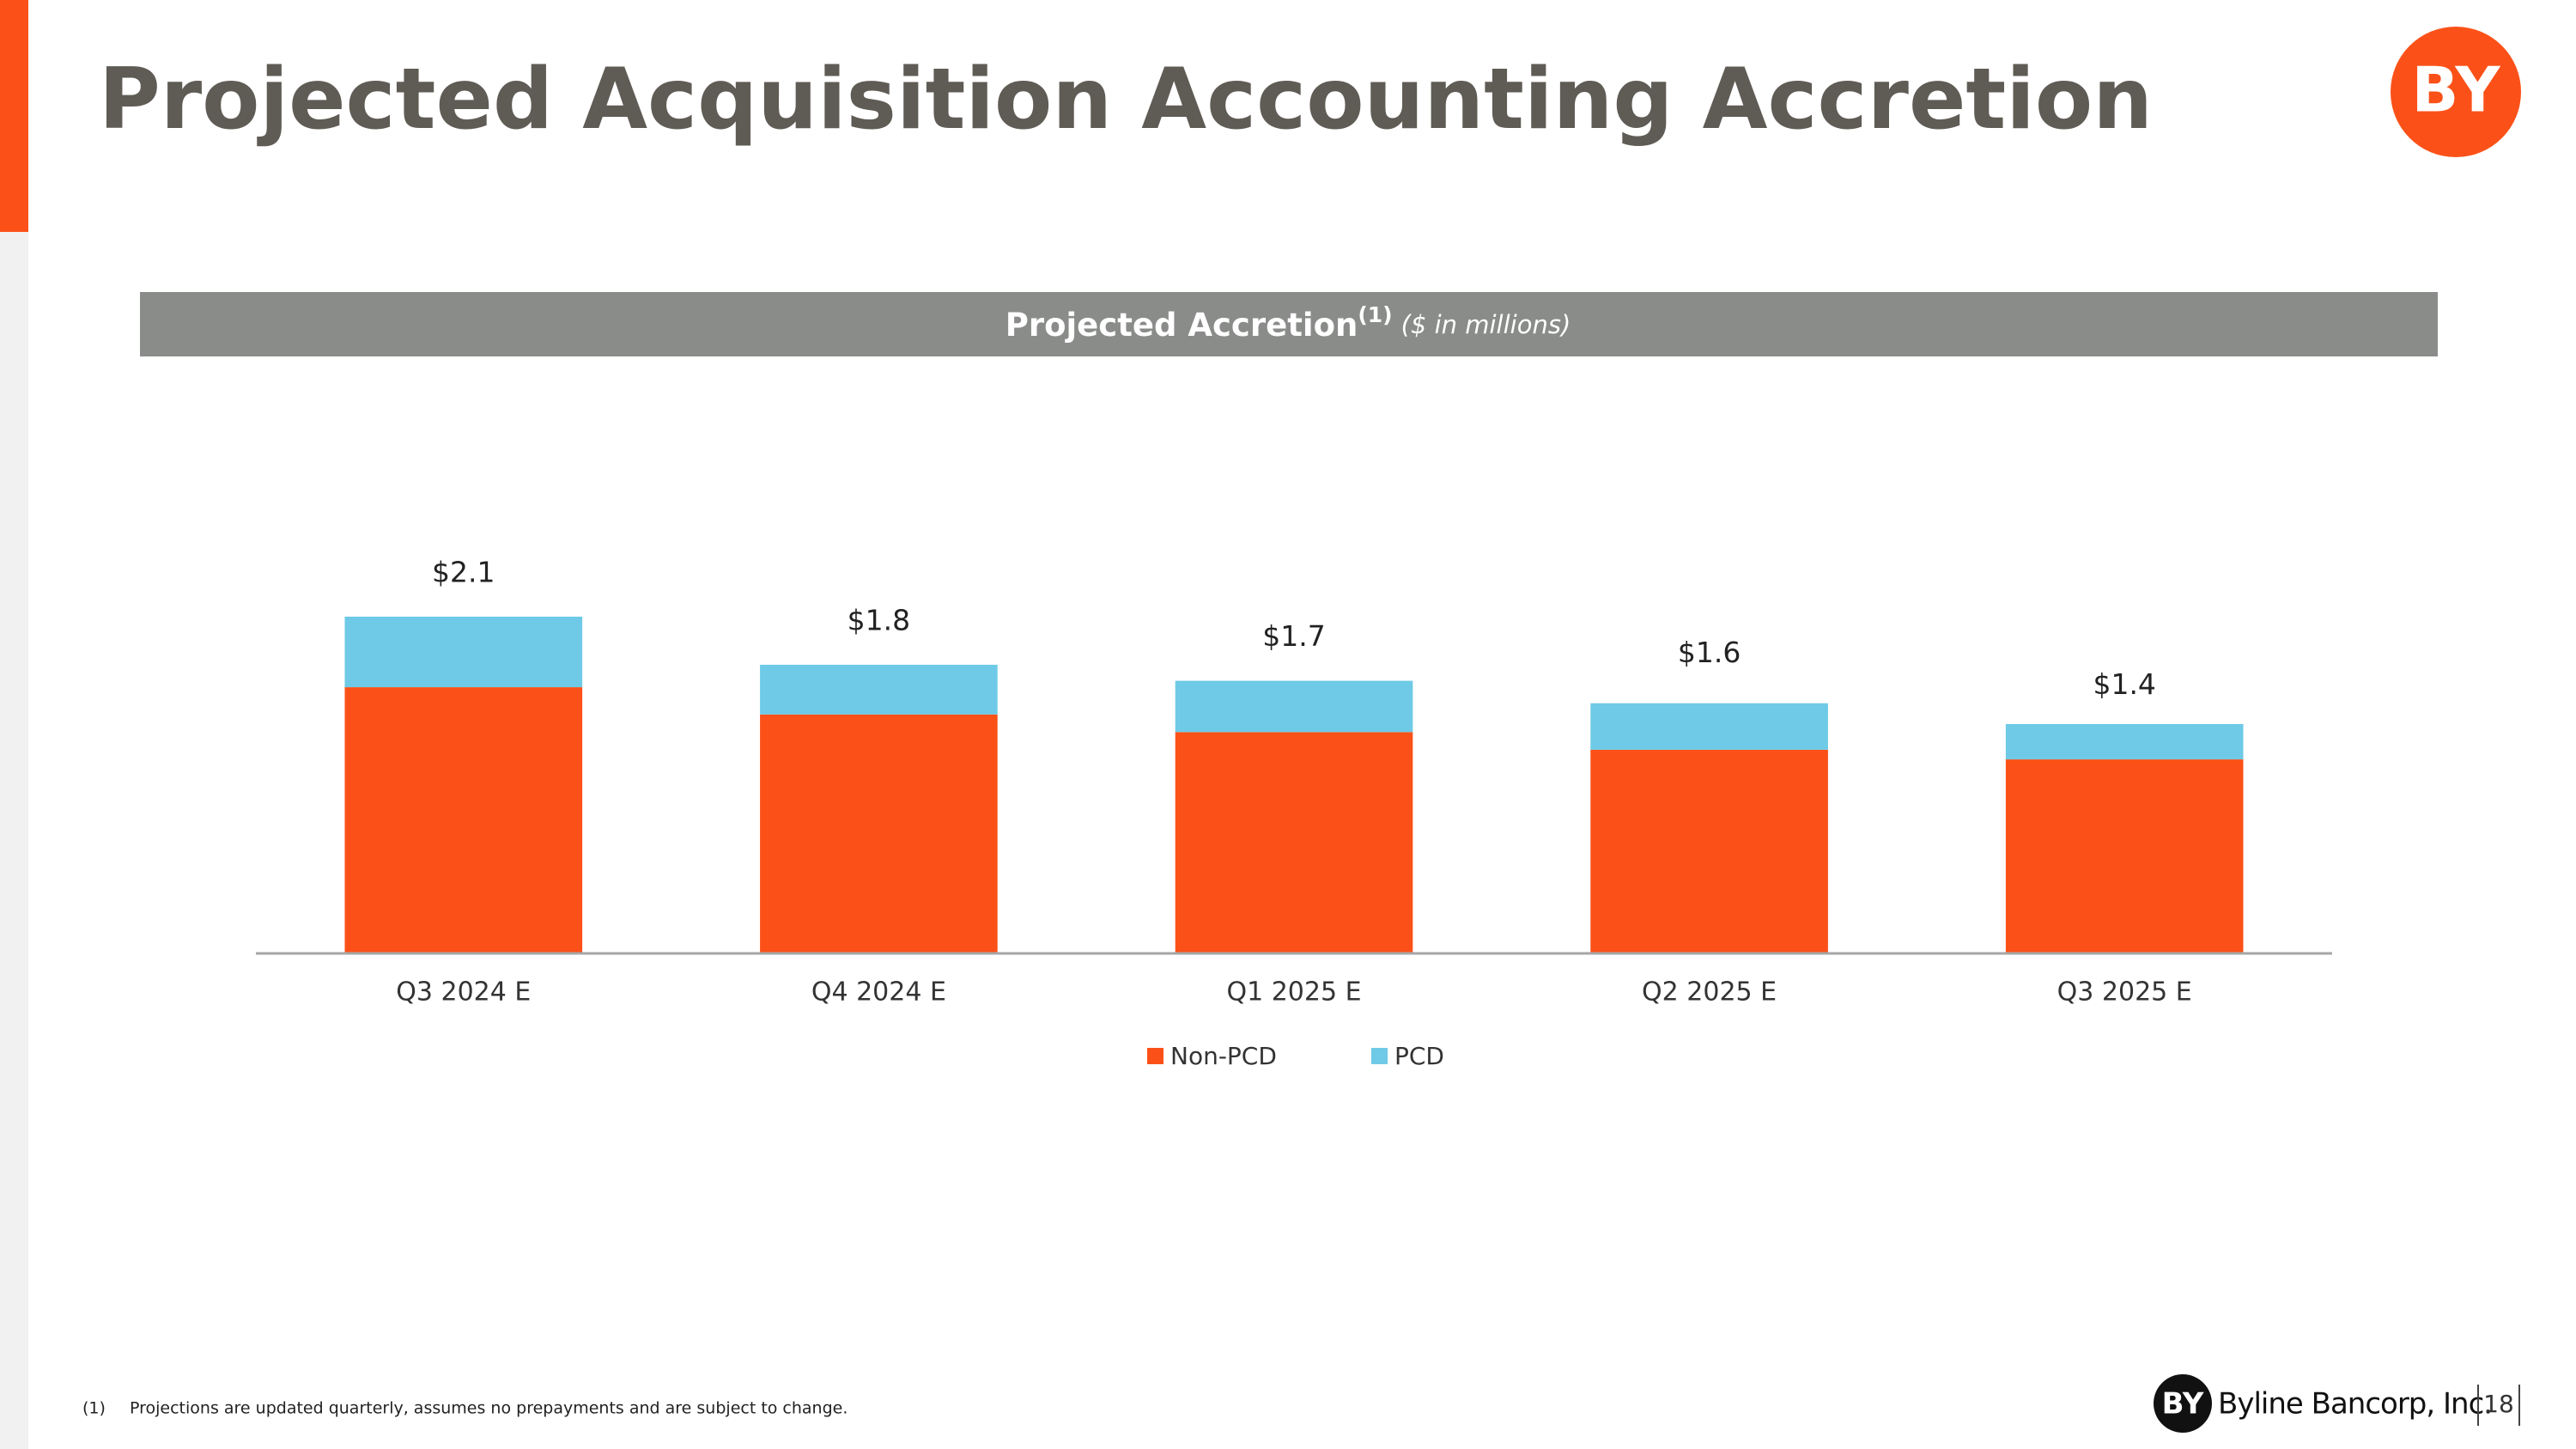 This screenshot has height=1449, width=2576. I want to click on chart-title-note: (1), so click(1375, 314).